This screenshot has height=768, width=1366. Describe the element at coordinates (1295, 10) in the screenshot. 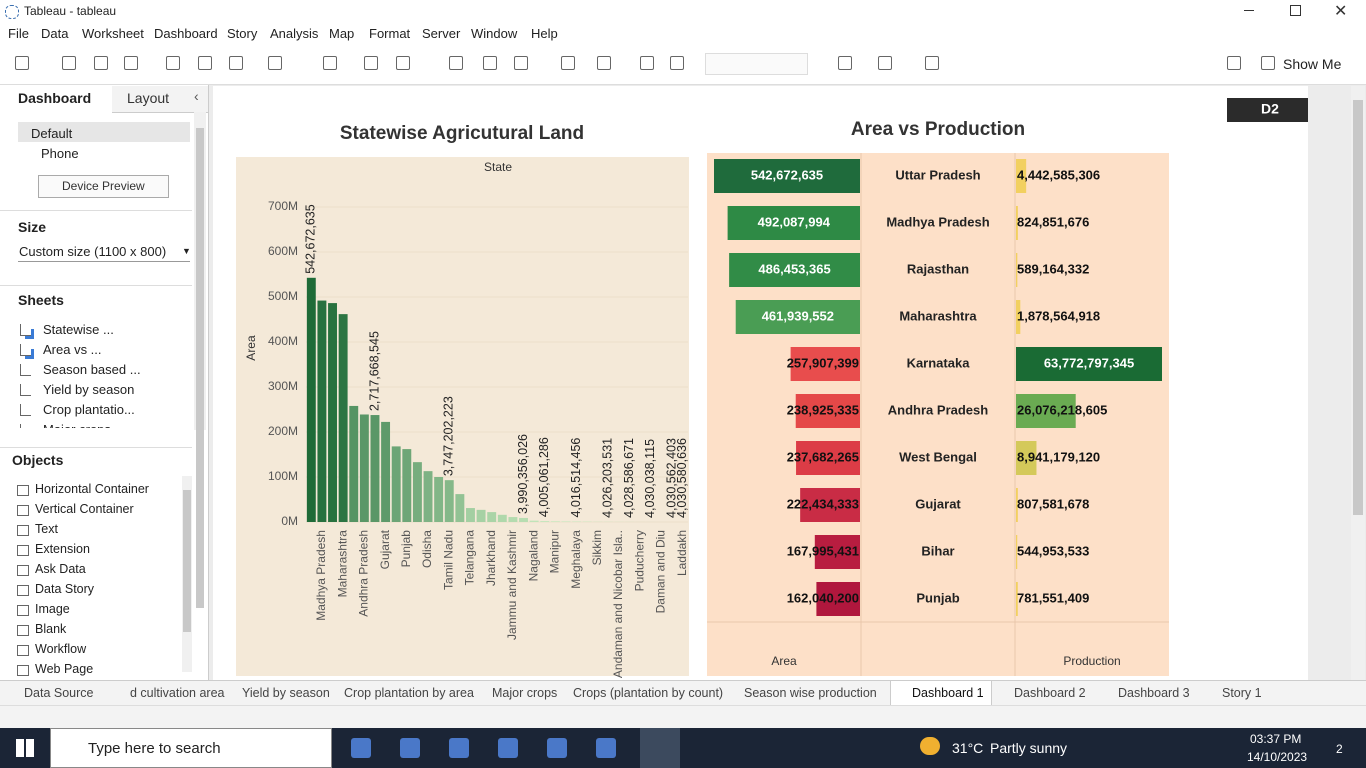

I see `restore` at that location.